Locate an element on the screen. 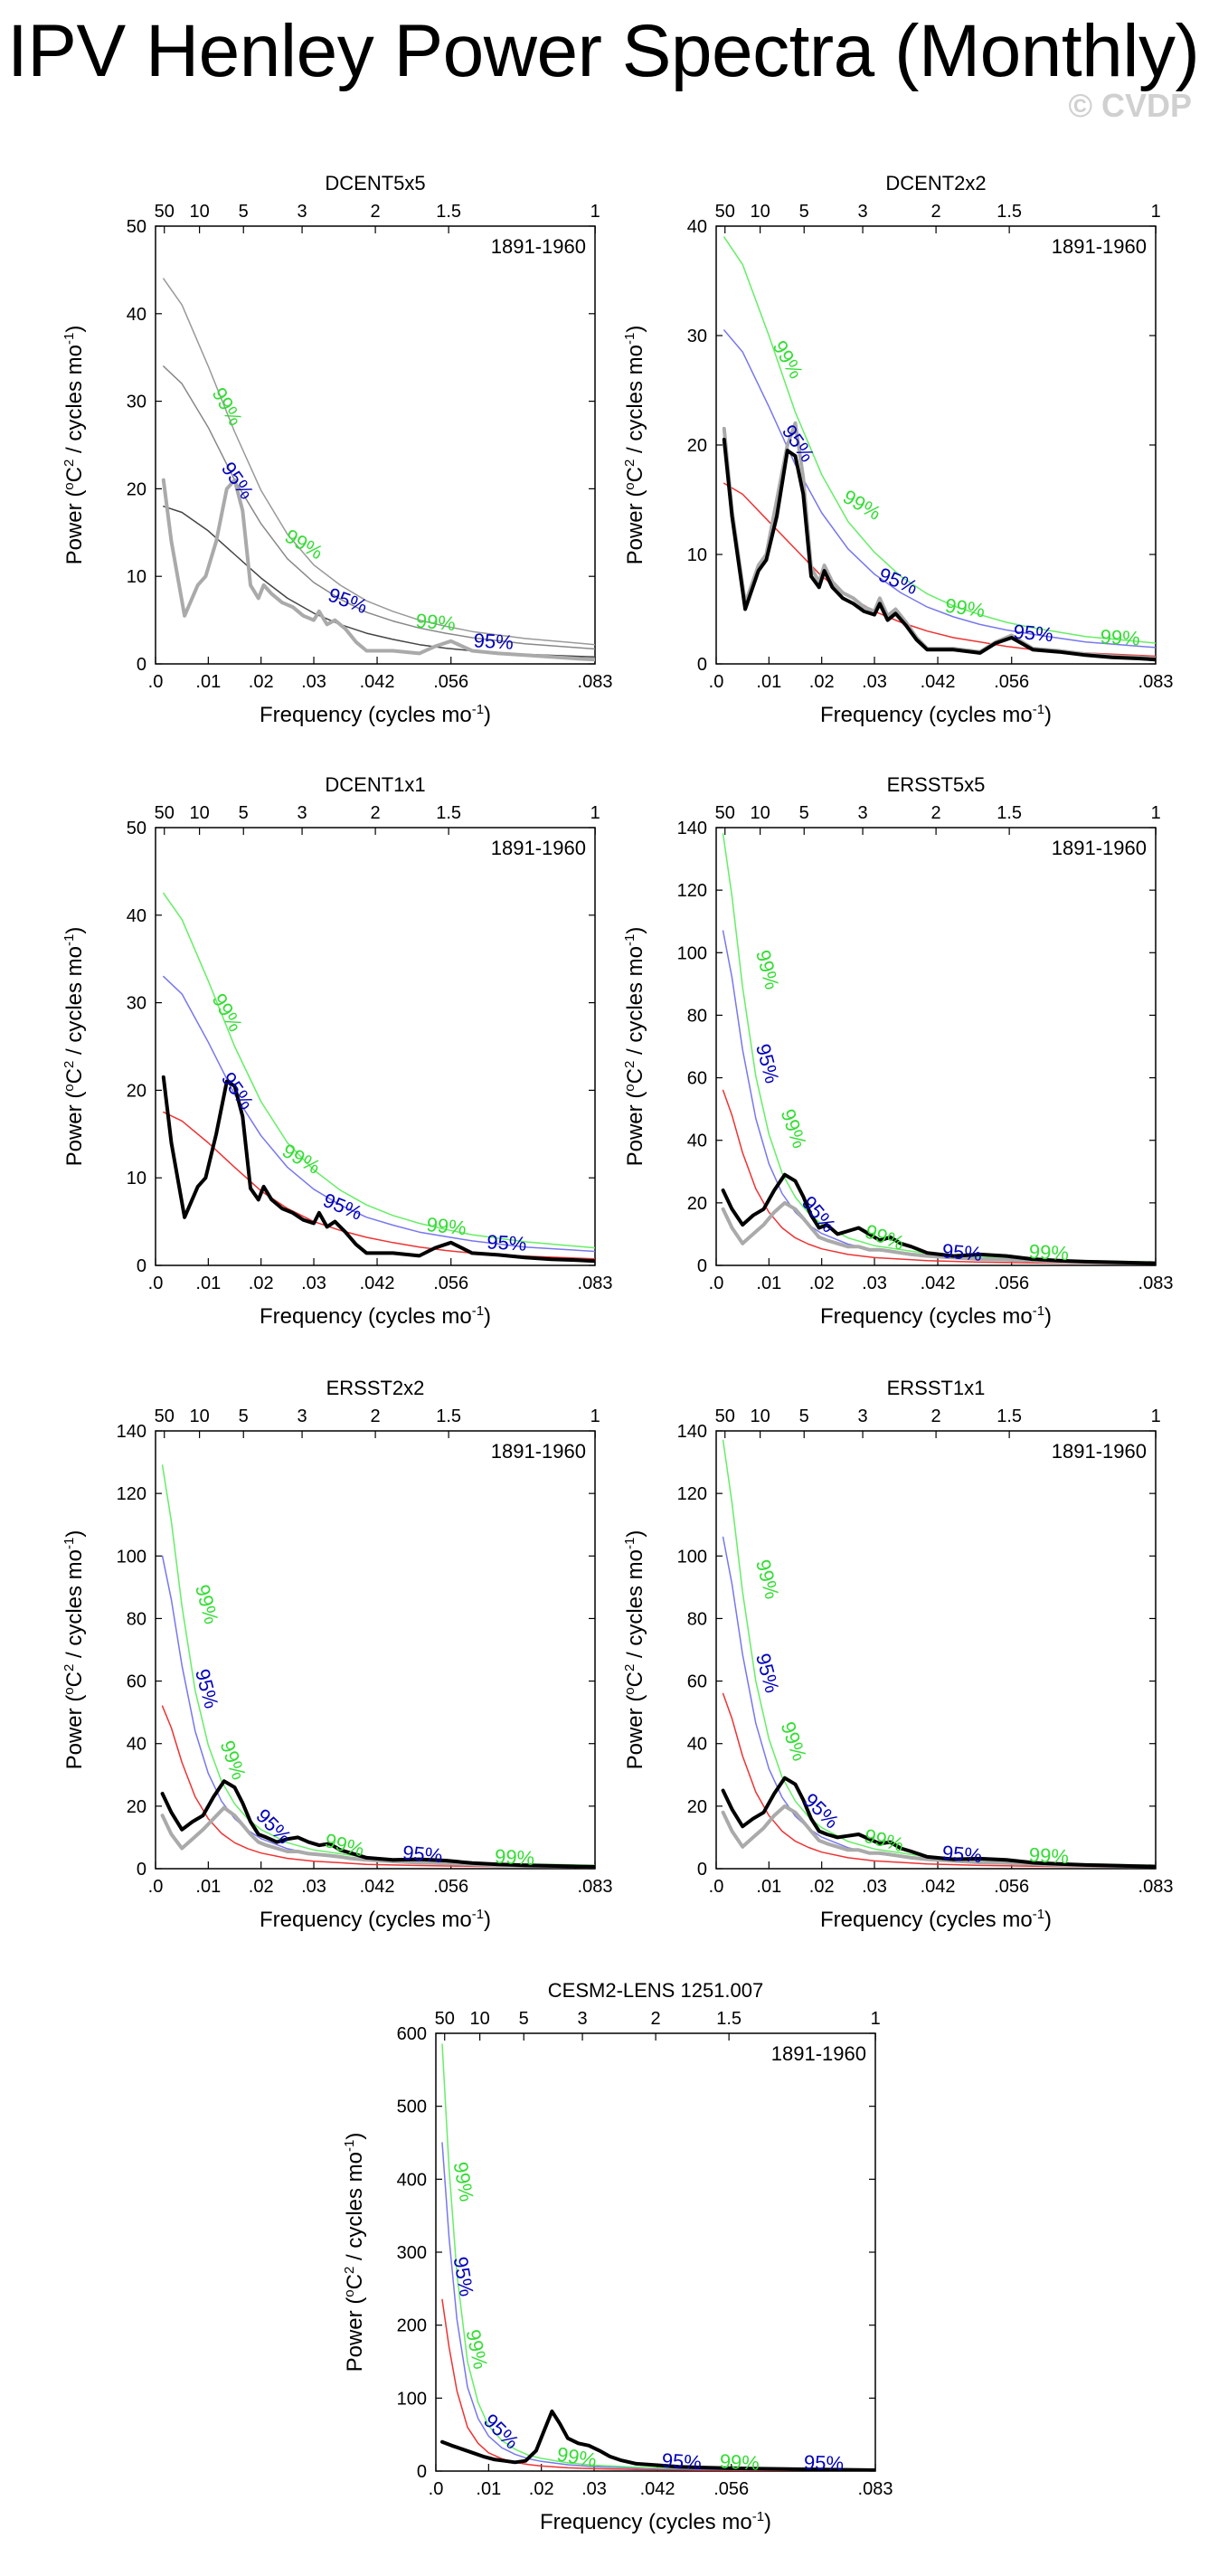  y-tick-label: 400 is located at coordinates (412, 2180).